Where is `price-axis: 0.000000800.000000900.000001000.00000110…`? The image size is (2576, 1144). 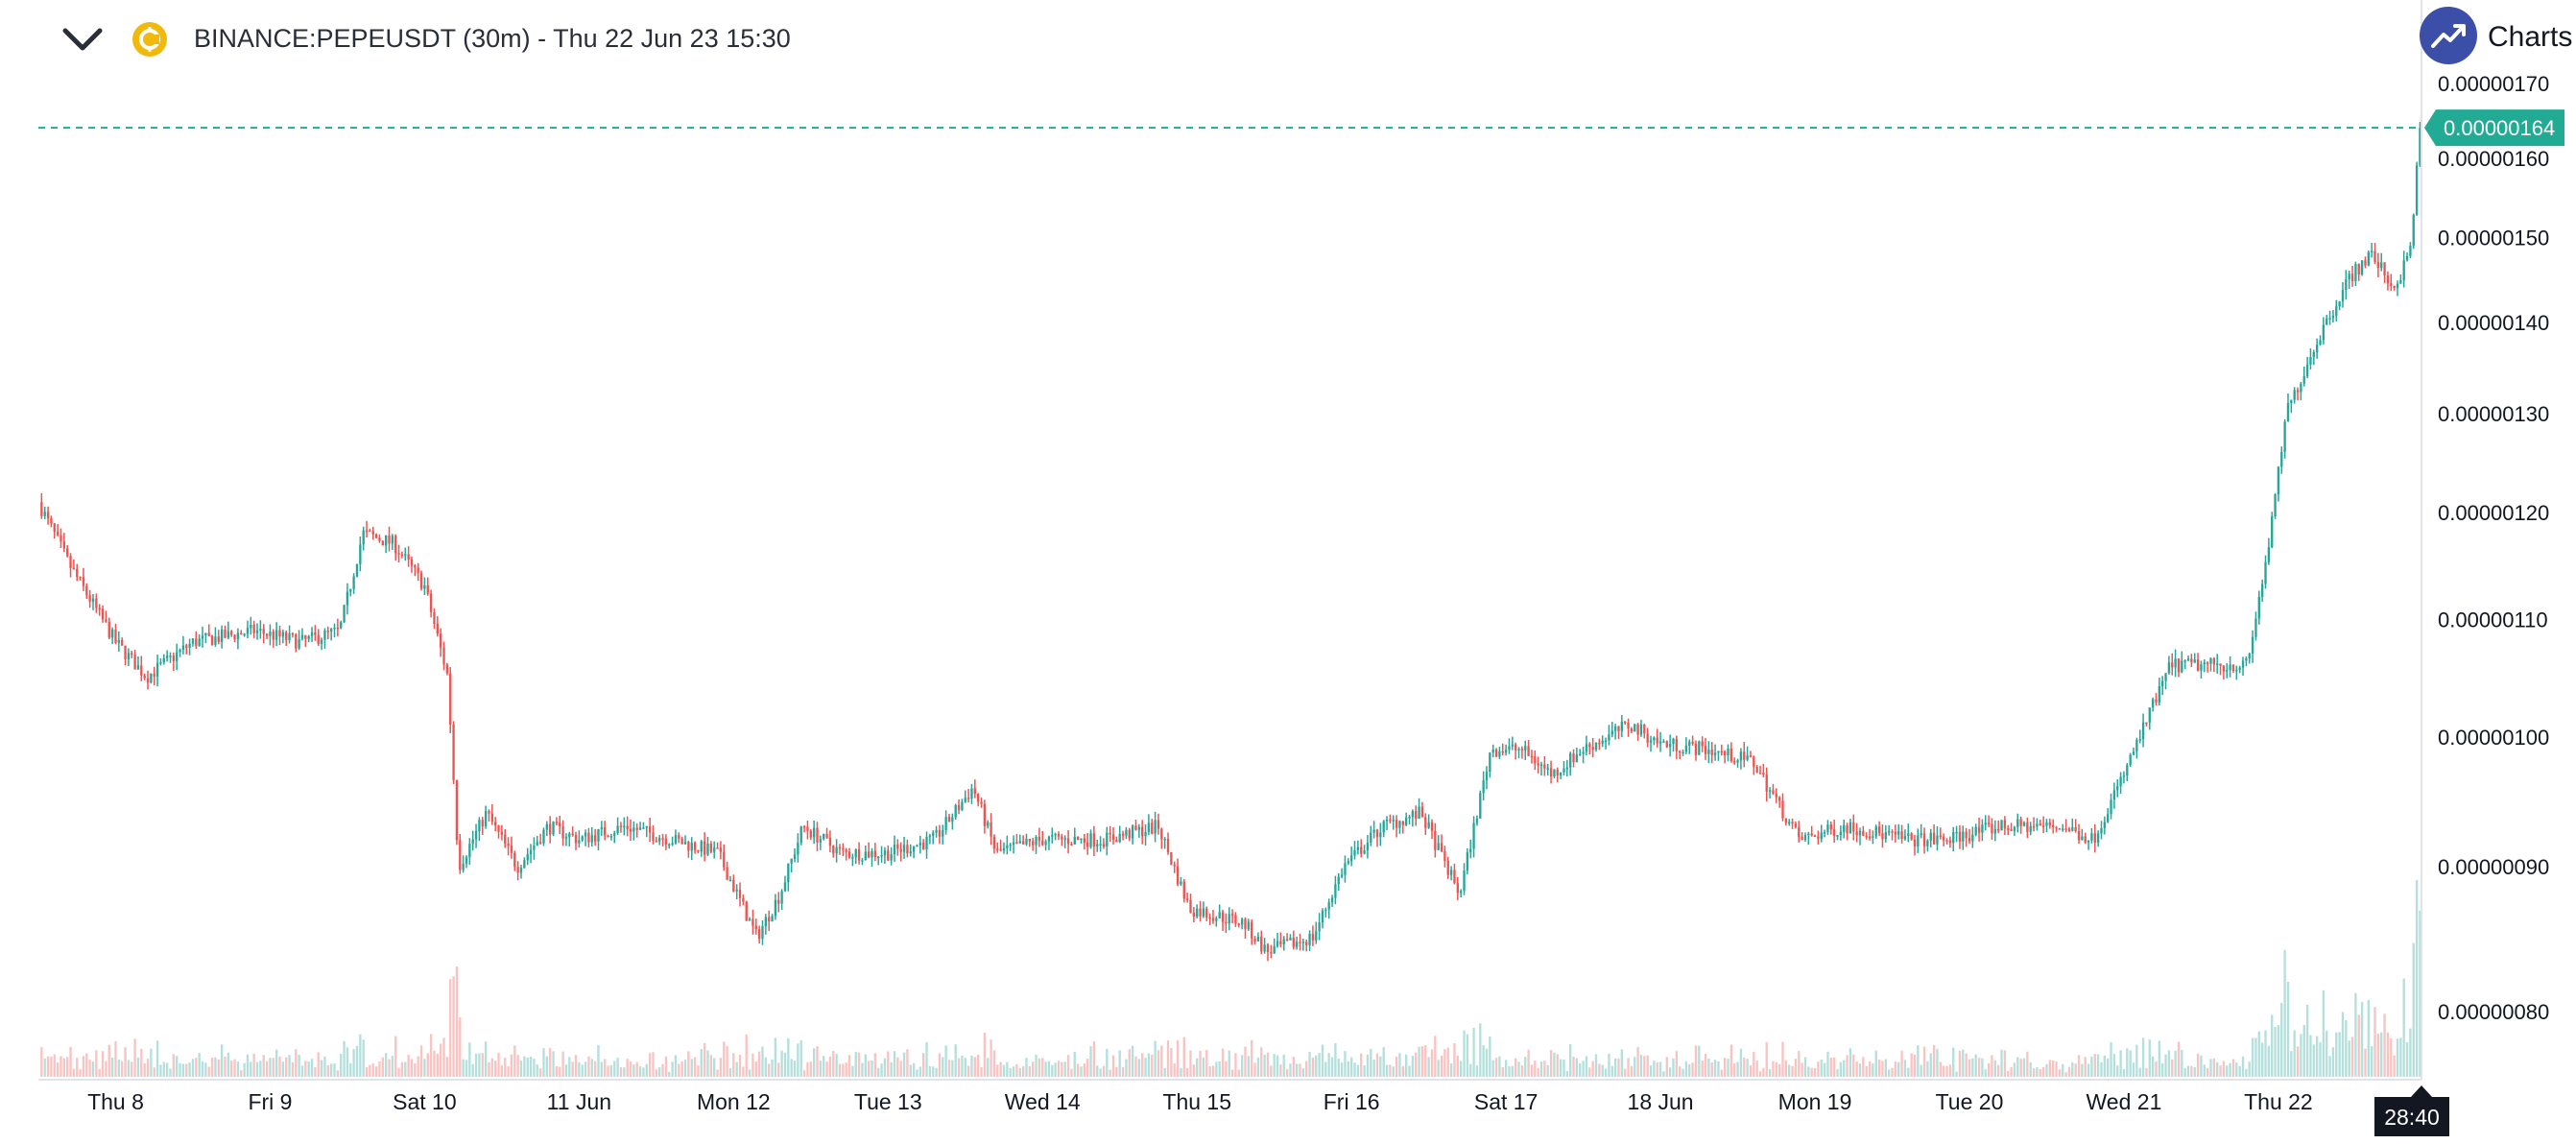
price-axis: 0.000000800.000000900.000001000.00000110… is located at coordinates (2493, 548).